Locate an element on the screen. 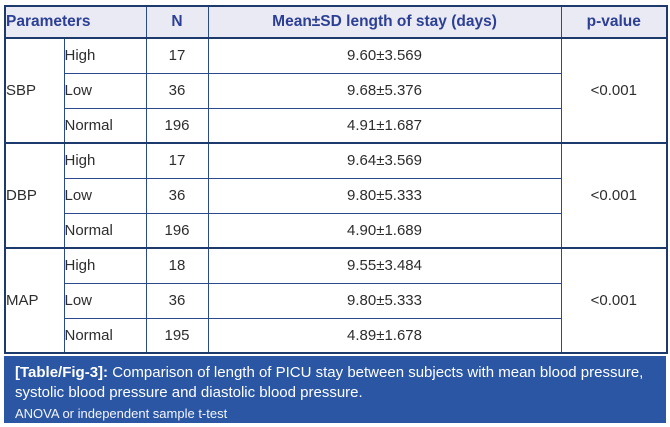 The width and height of the screenshot is (670, 427). header-n: N is located at coordinates (177, 22).